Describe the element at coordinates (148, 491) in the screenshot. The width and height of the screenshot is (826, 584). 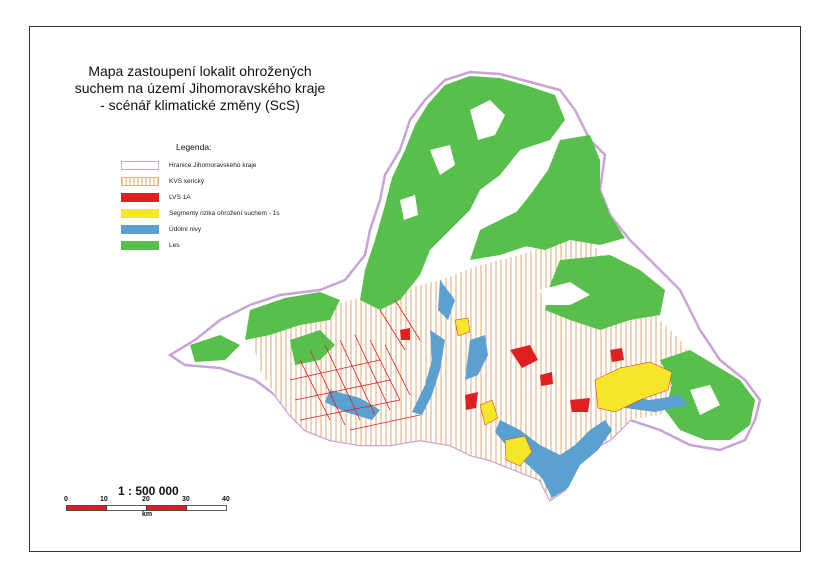
I see `scale-ratio: 1 : 500 000` at that location.